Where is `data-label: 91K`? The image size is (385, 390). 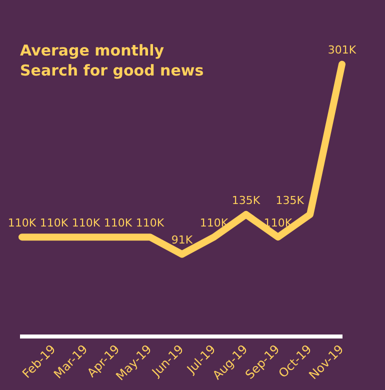
data-label: 91K is located at coordinates (182, 240).